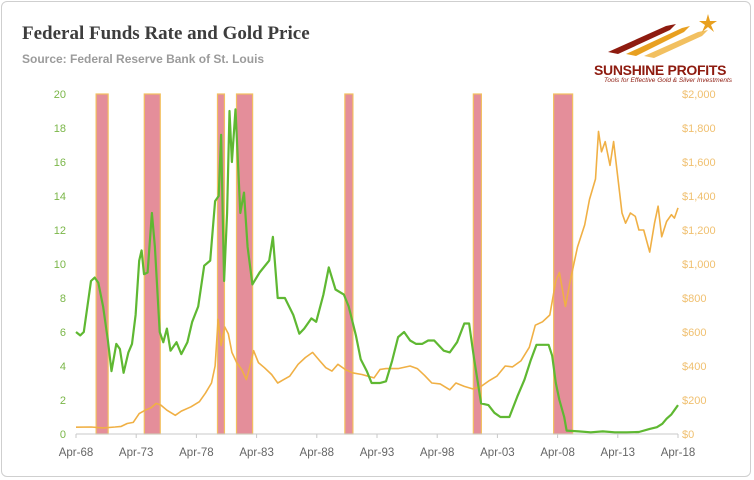  I want to click on right-axis-tick-label: $0, so click(688, 435).